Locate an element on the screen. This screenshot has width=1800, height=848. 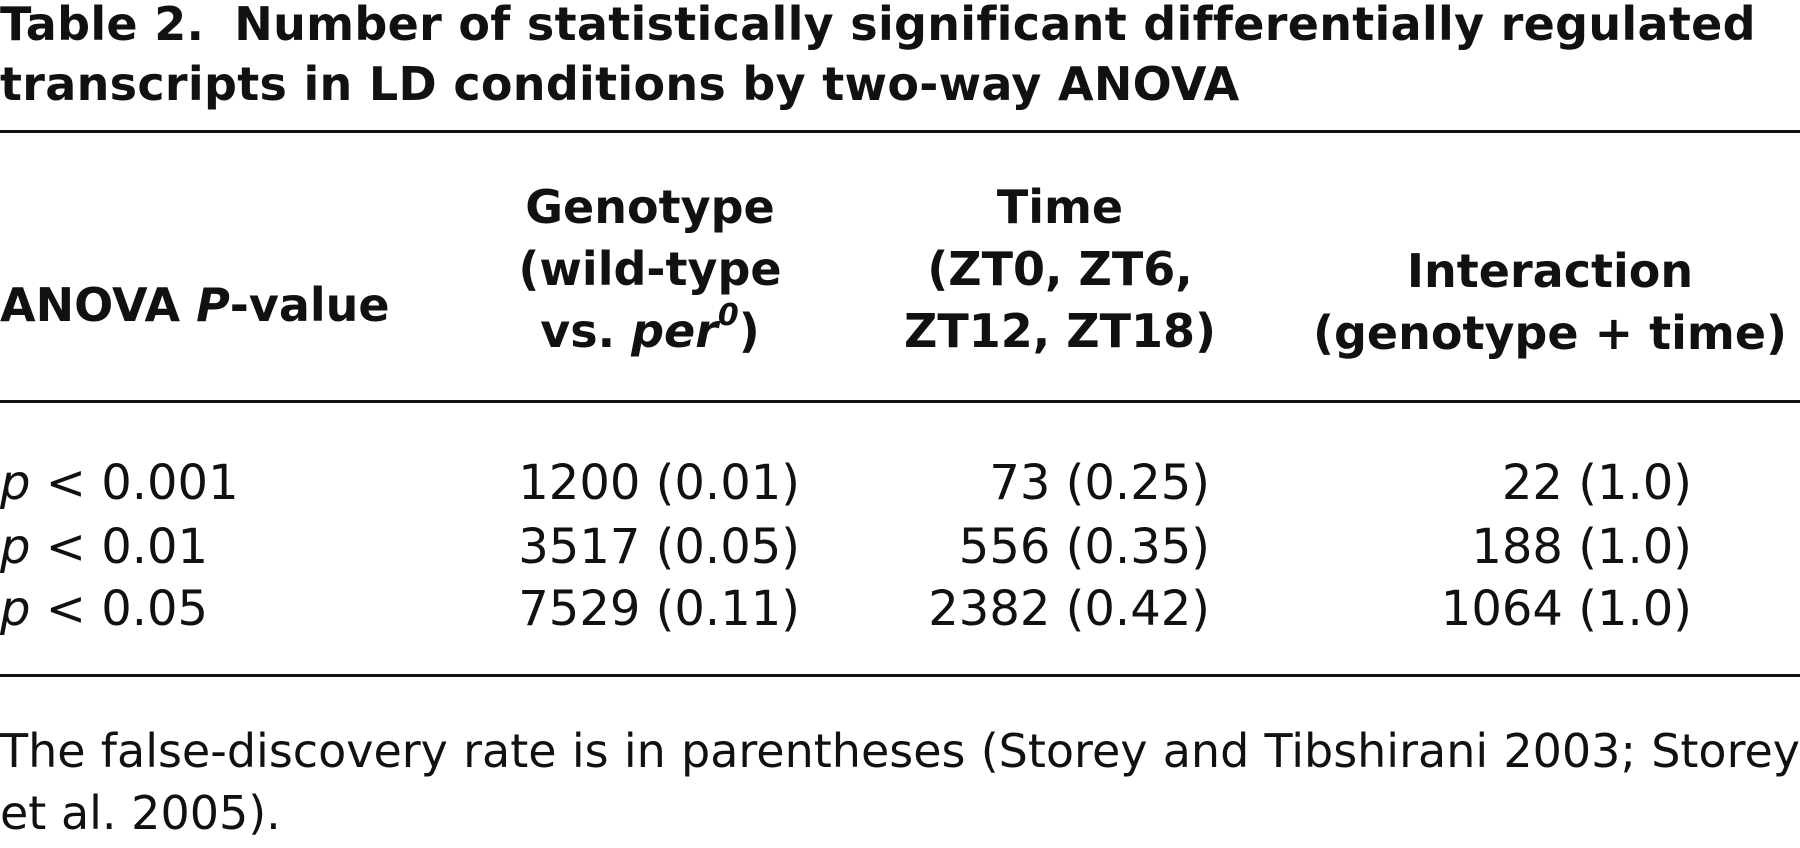
cell-genotype: 1200 (0.01) is located at coordinates (659, 483).